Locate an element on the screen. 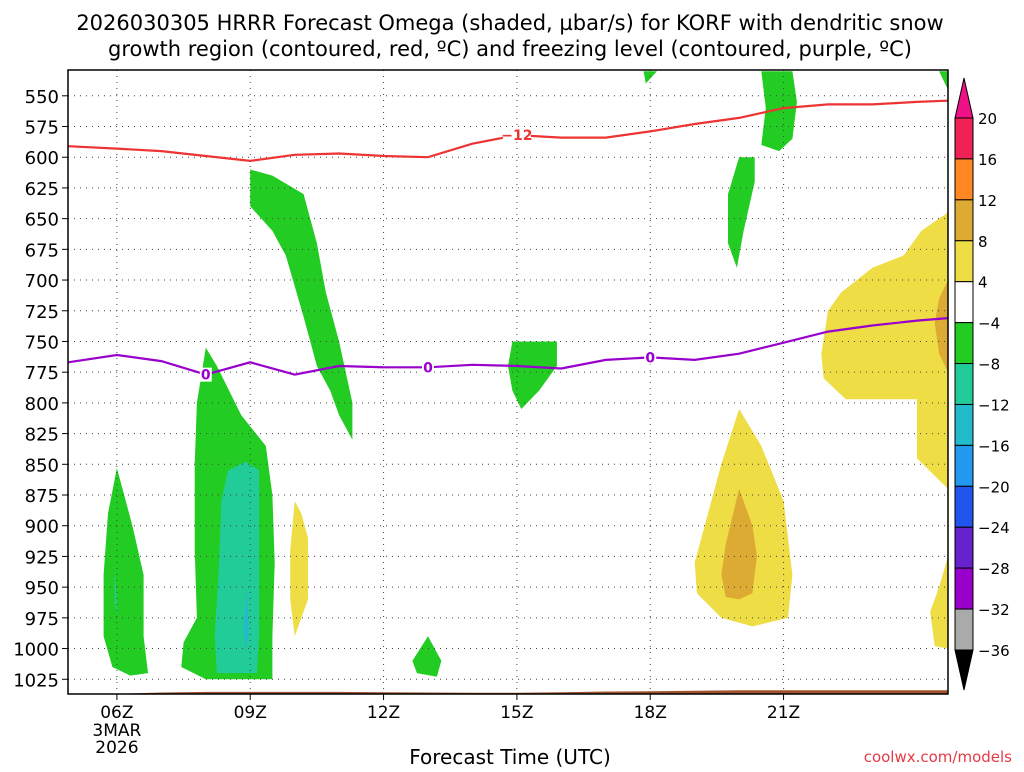 The width and height of the screenshot is (1024, 772). y-tick-label-575: 575 is located at coordinates (42, 128).